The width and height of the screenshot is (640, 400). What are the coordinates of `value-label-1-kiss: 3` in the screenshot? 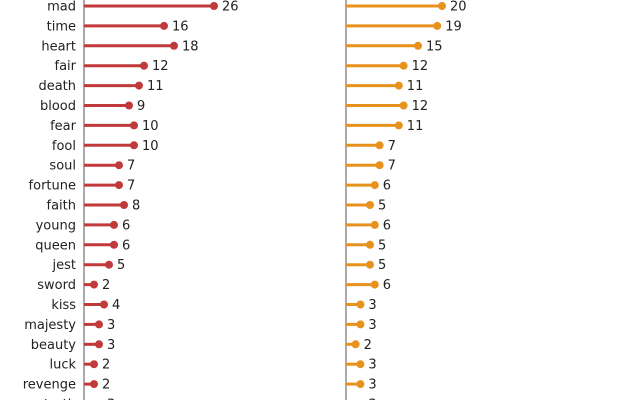 It's located at (372, 305).